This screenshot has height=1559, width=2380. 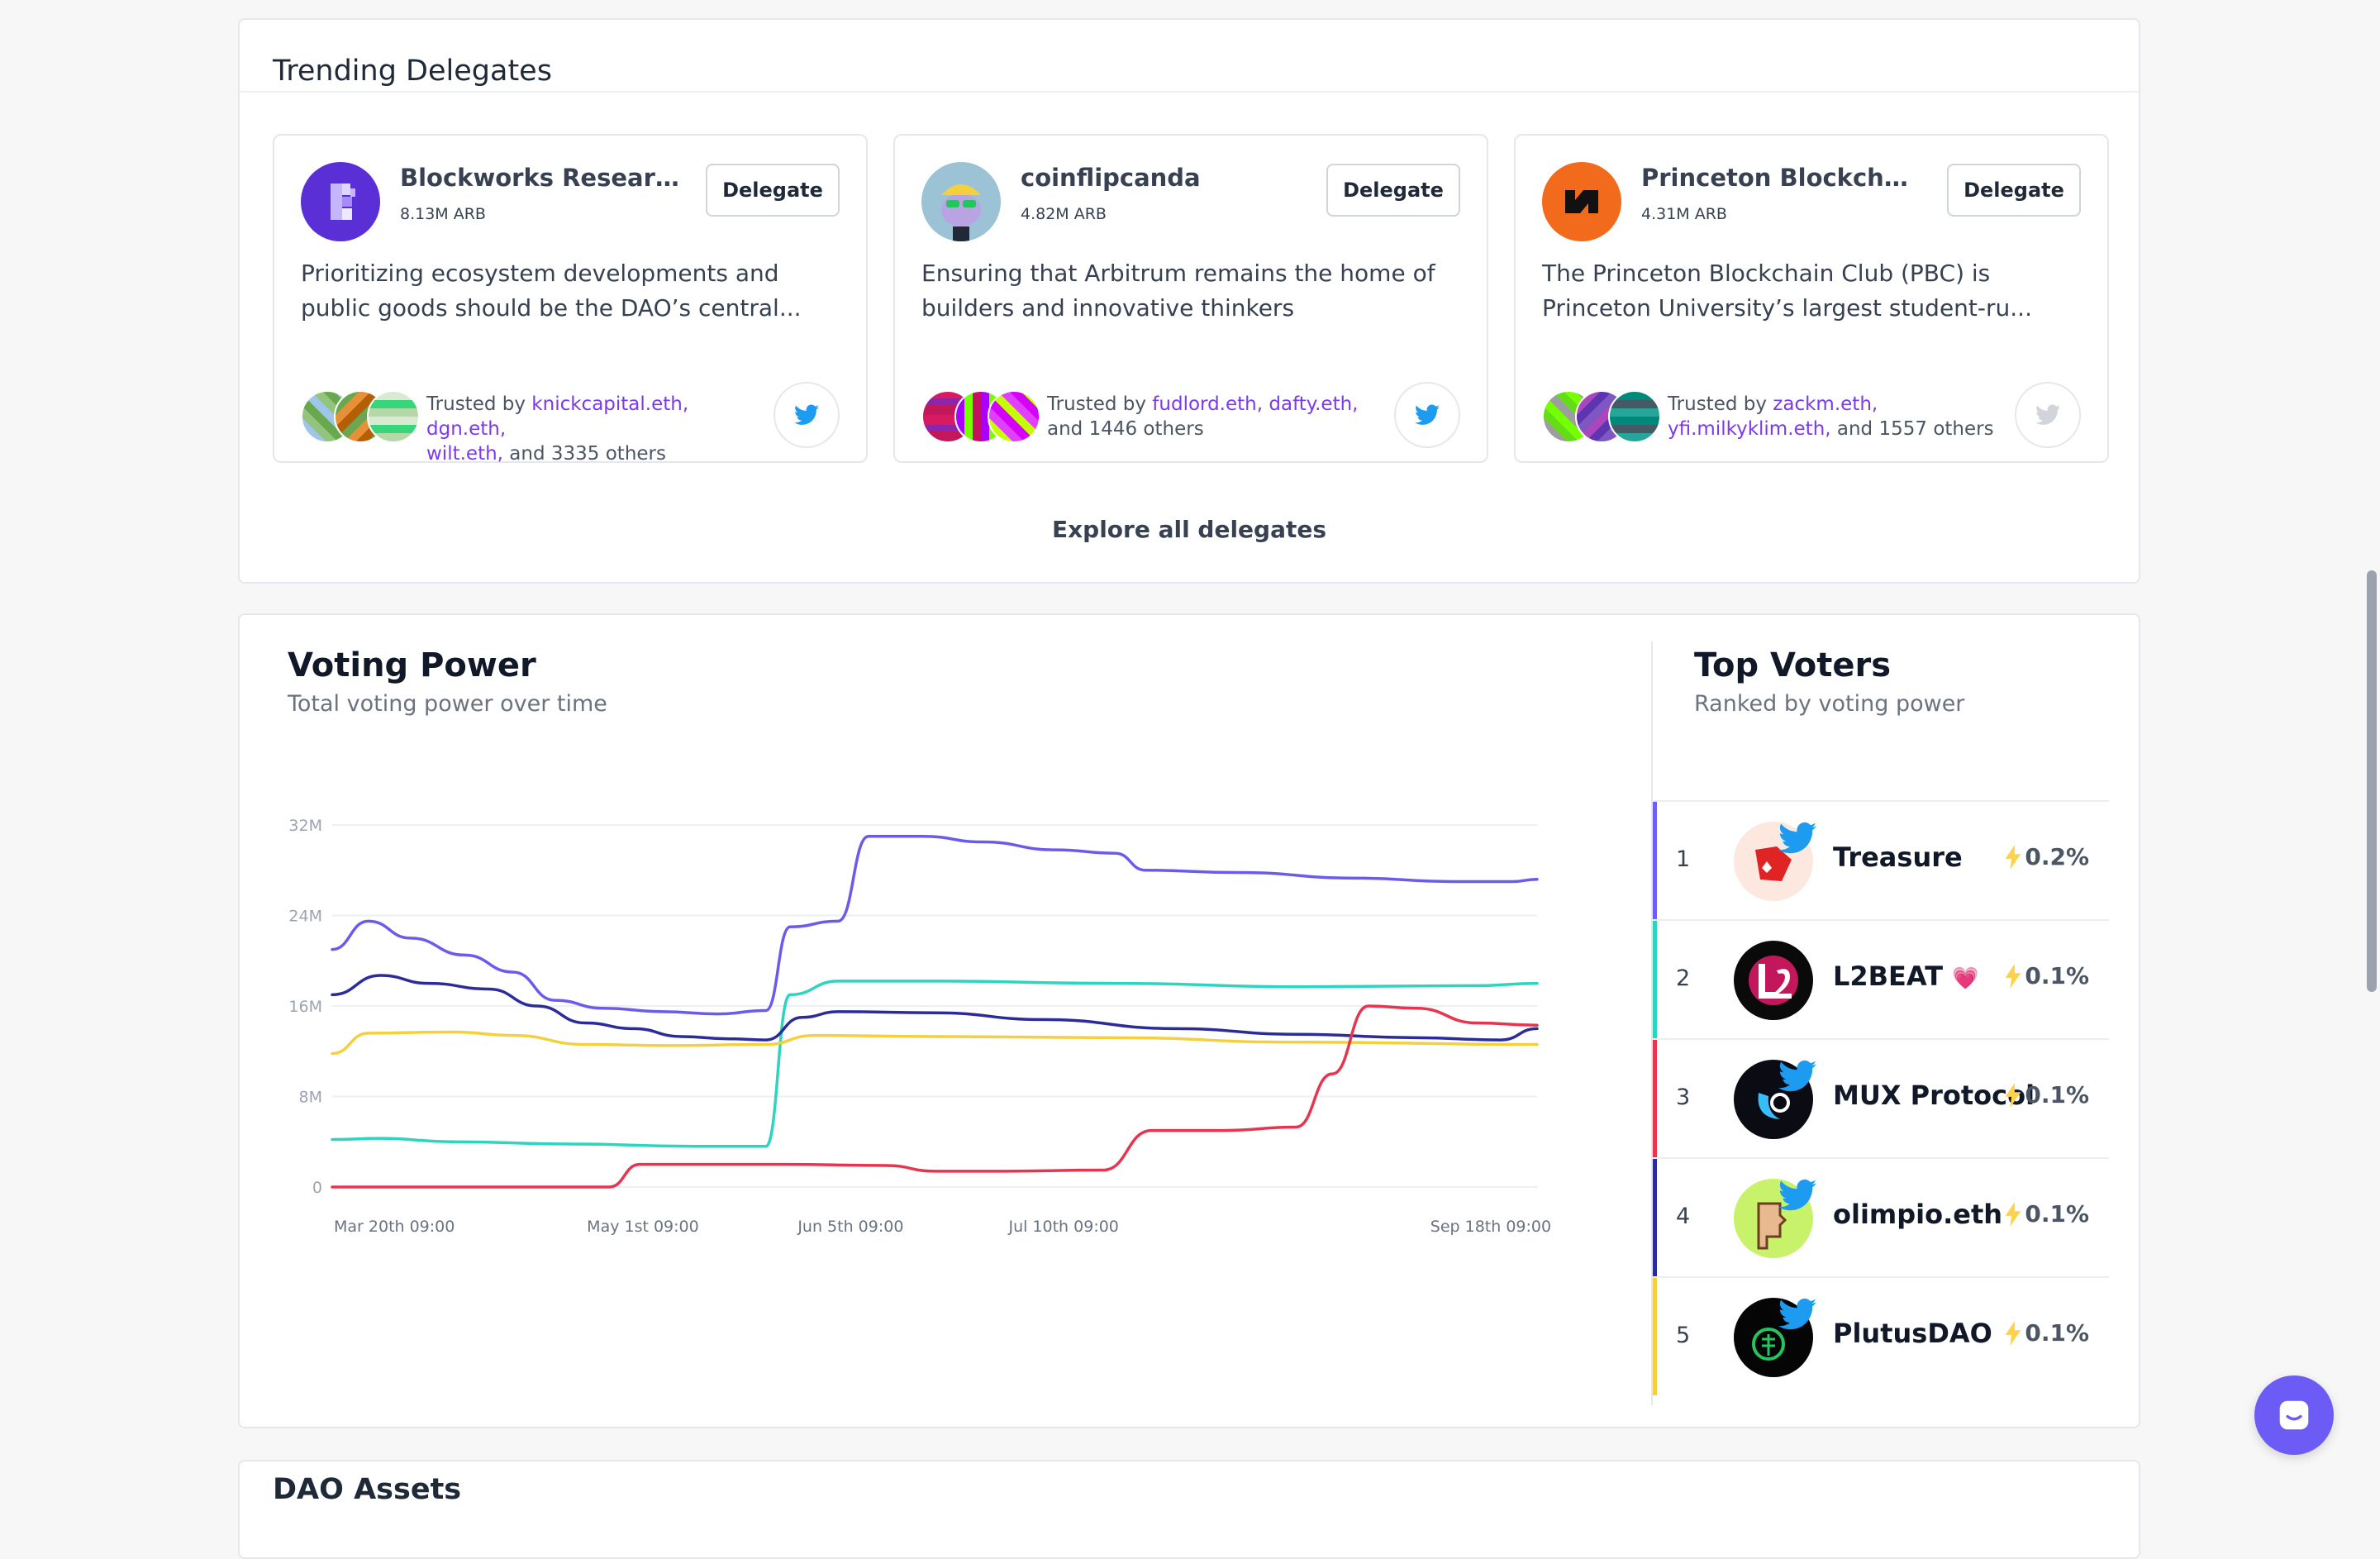 I want to click on trusted-link: dafty.eth,, so click(x=1314, y=404).